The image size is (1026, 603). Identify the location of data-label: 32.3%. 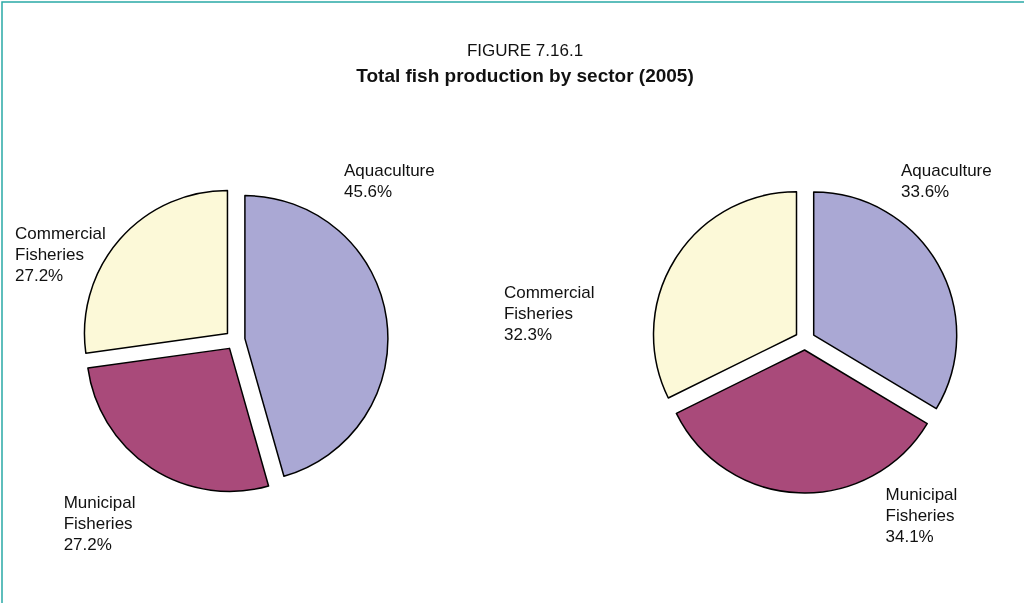
(528, 334).